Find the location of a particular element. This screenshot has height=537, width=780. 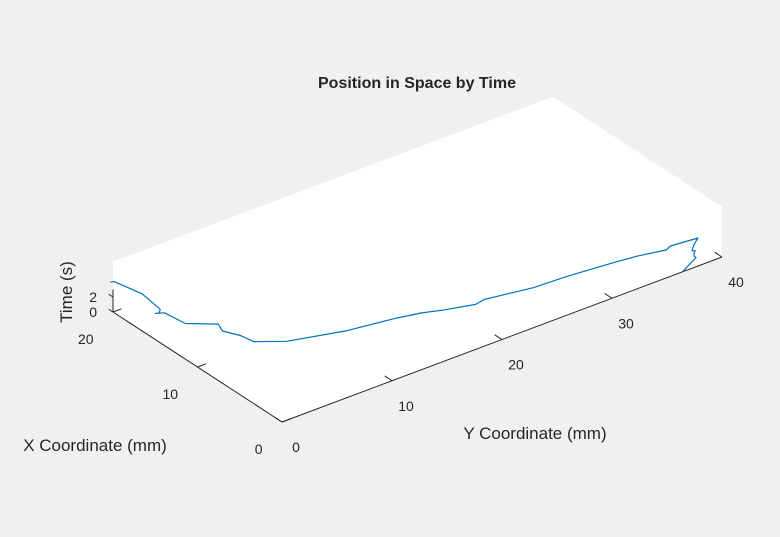

z-tick-label: 2 is located at coordinates (93, 297).